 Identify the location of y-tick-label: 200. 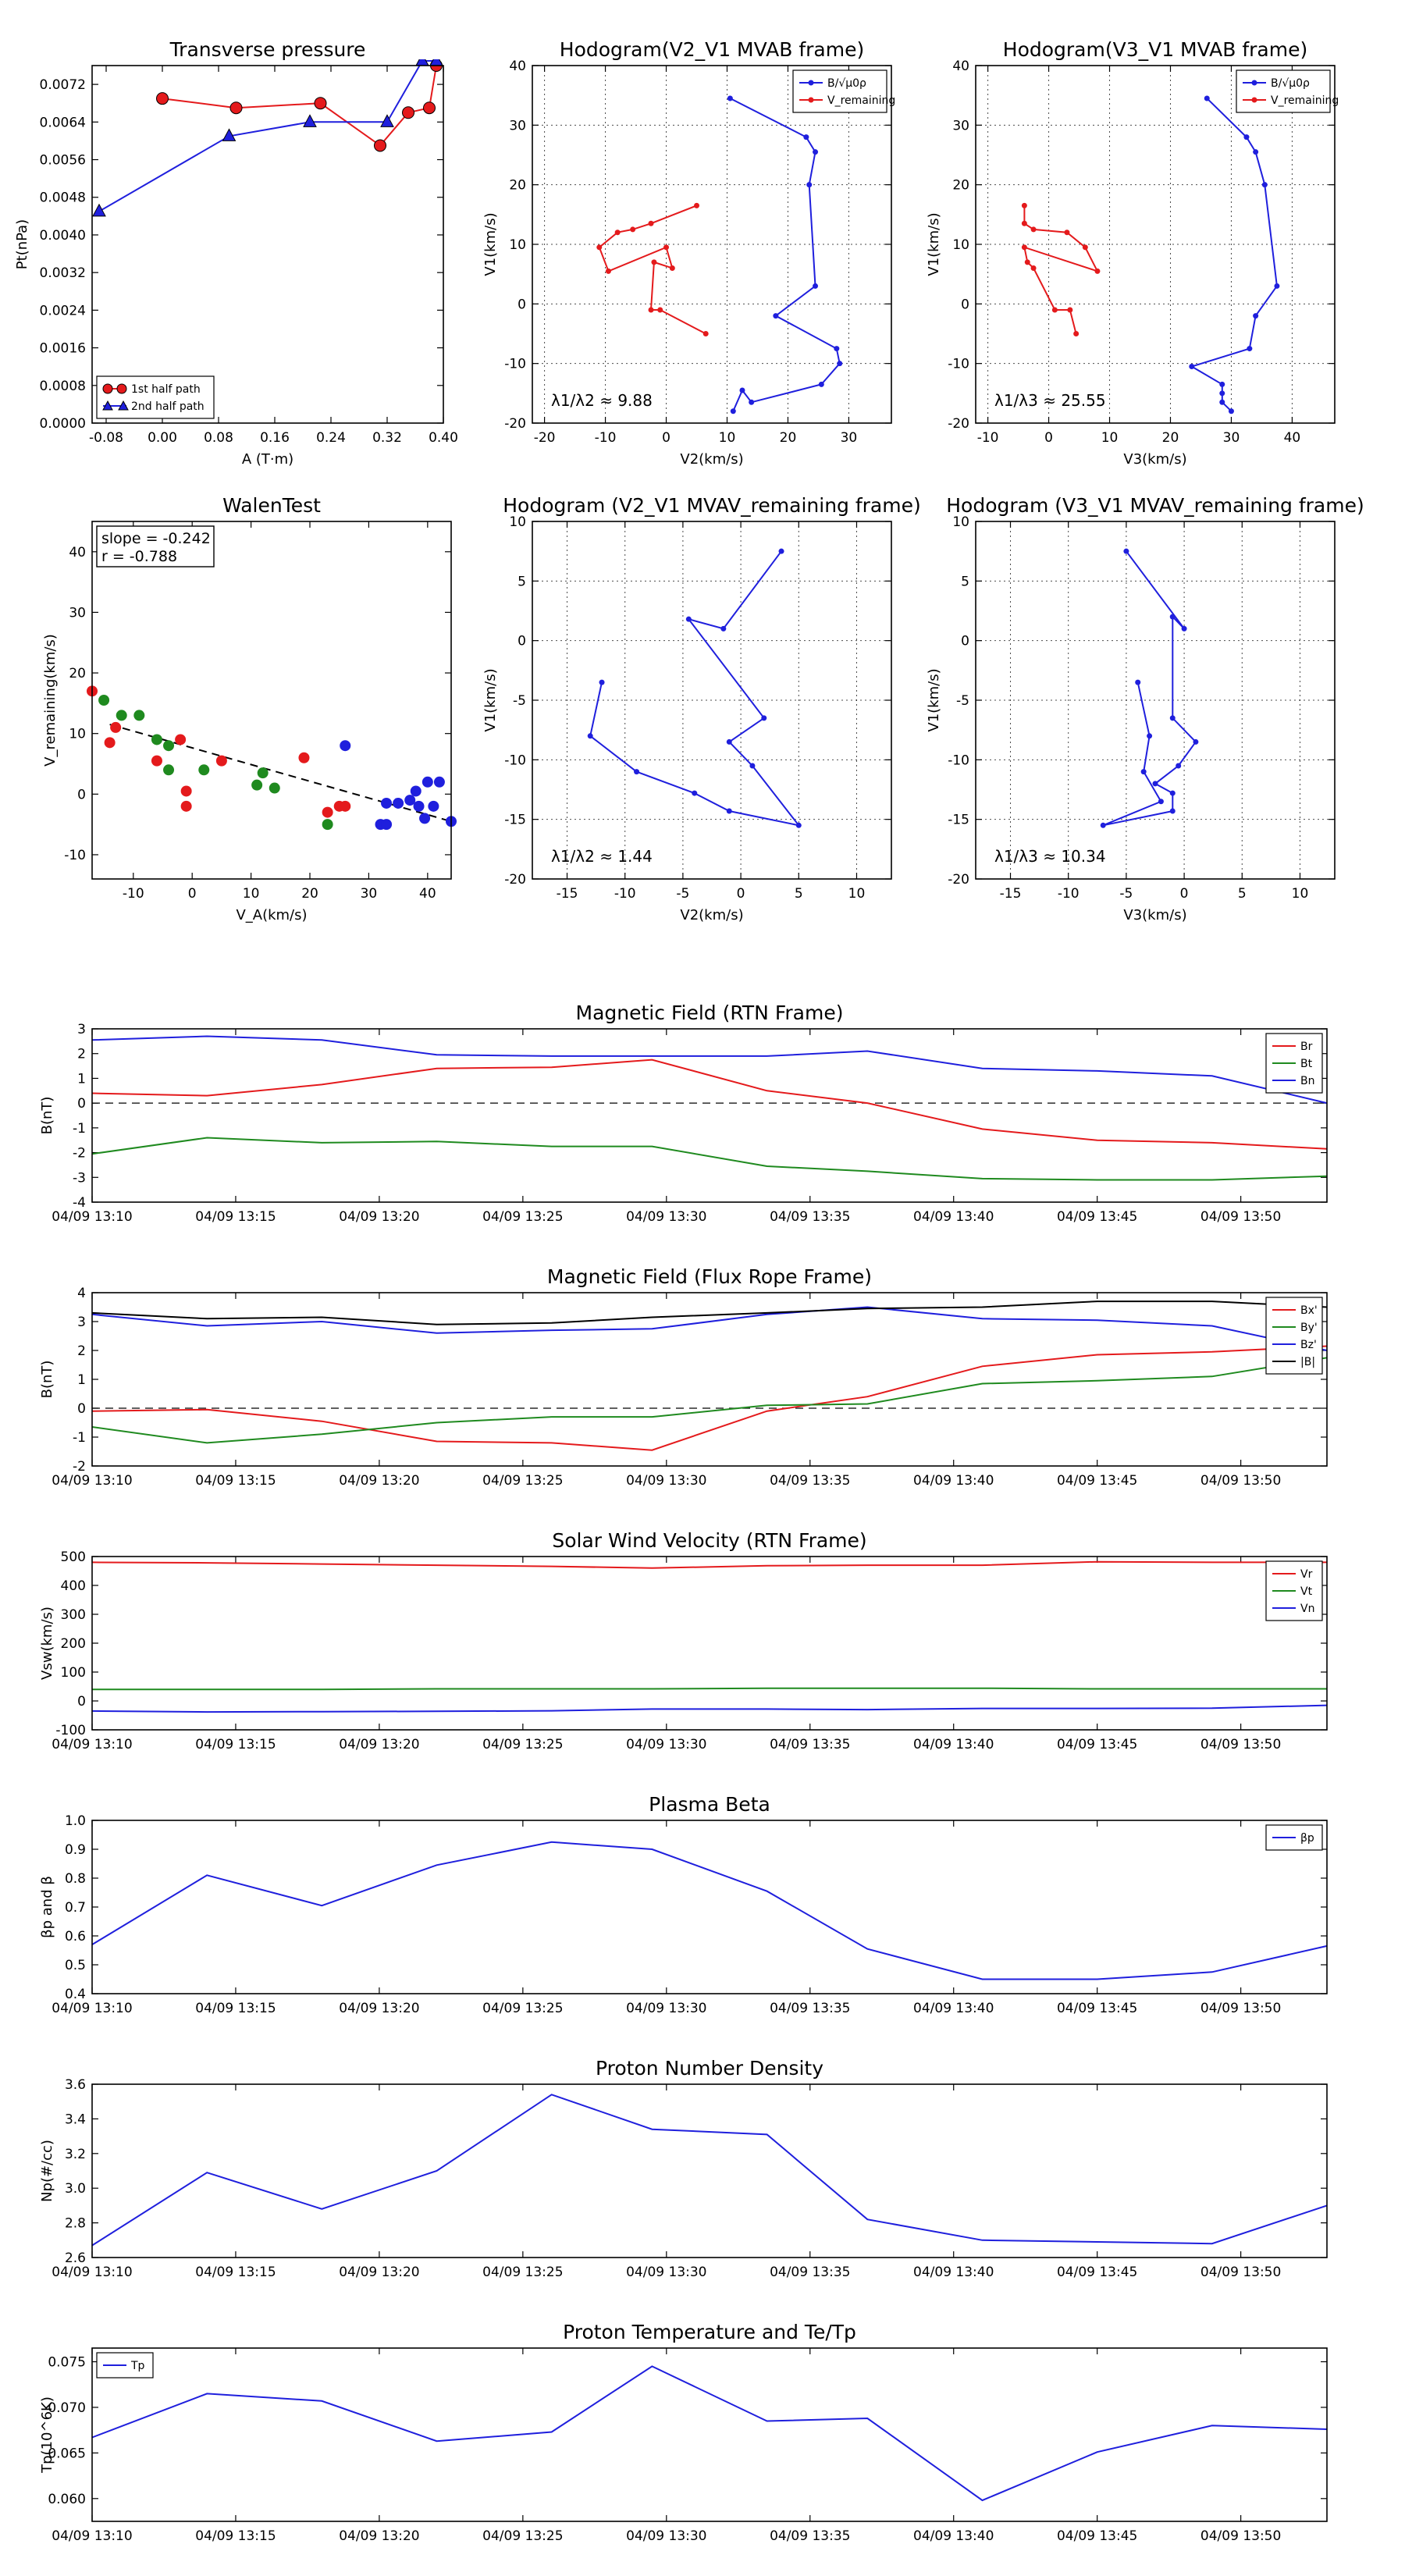
(73, 1644).